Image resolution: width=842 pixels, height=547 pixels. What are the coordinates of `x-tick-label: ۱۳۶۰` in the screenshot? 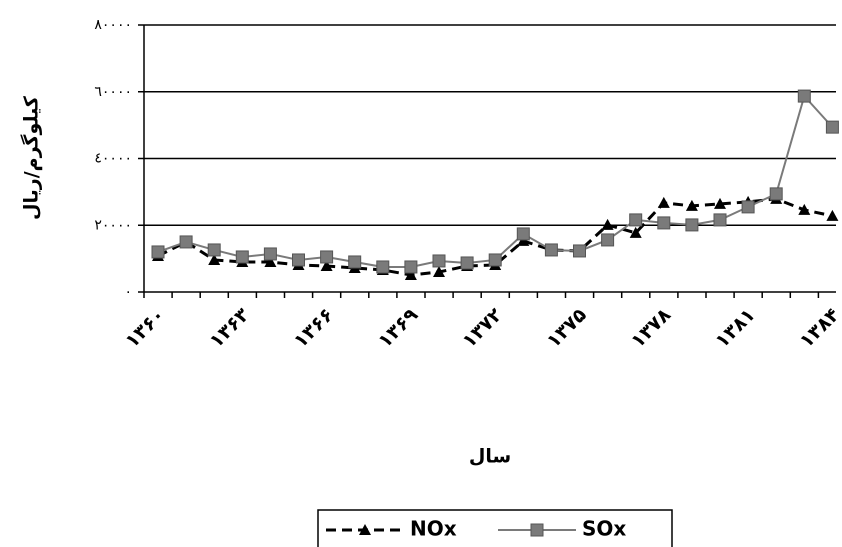 It's located at (145, 328).